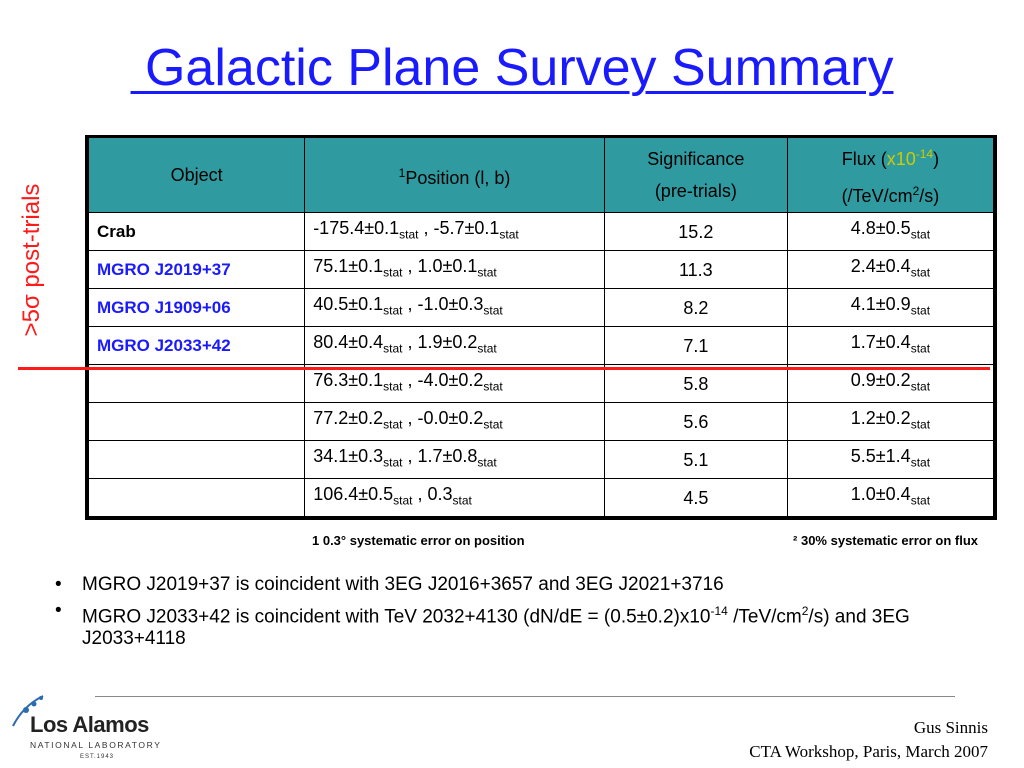  Describe the element at coordinates (454, 497) in the screenshot. I see `cell-position: 106.4±0.5stat , 0.3stat` at that location.